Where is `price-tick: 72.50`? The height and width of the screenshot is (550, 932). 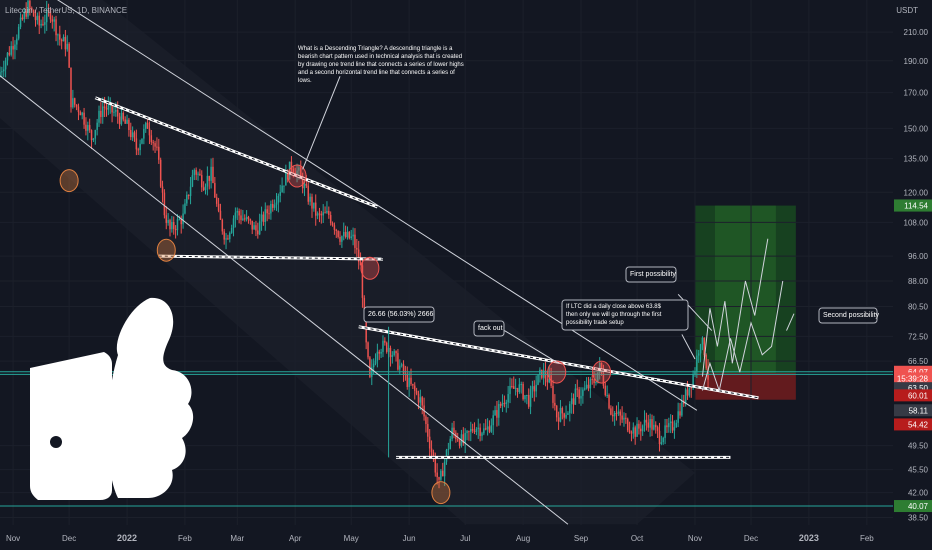 price-tick: 72.50 is located at coordinates (918, 336).